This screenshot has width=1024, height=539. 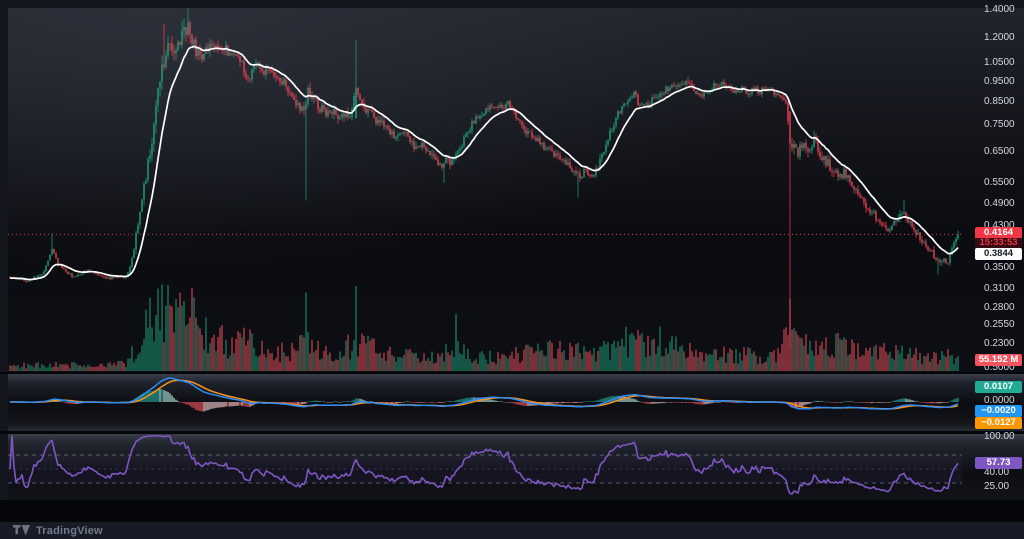 What do you see at coordinates (998, 423) in the screenshot?
I see `macd-signal-badge: −0.0127` at bounding box center [998, 423].